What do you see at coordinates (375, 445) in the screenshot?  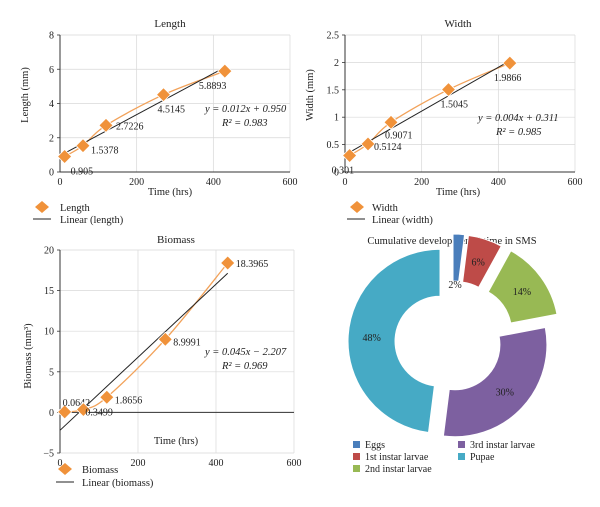 I see `legend-eggs-label: Eggs` at bounding box center [375, 445].